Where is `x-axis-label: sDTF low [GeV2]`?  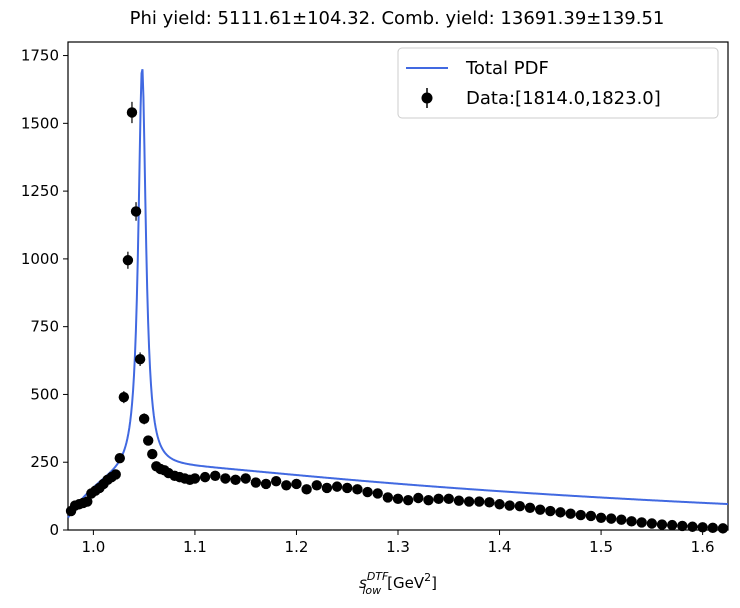
x-axis-label: sDTF low [GeV2] is located at coordinates (398, 583).